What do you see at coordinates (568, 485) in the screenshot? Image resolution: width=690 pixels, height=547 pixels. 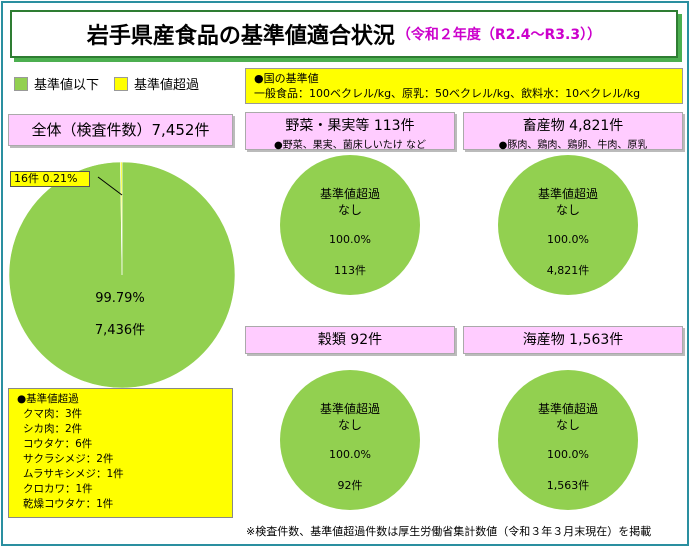 I see `pie-label-count: 1,563件` at bounding box center [568, 485].